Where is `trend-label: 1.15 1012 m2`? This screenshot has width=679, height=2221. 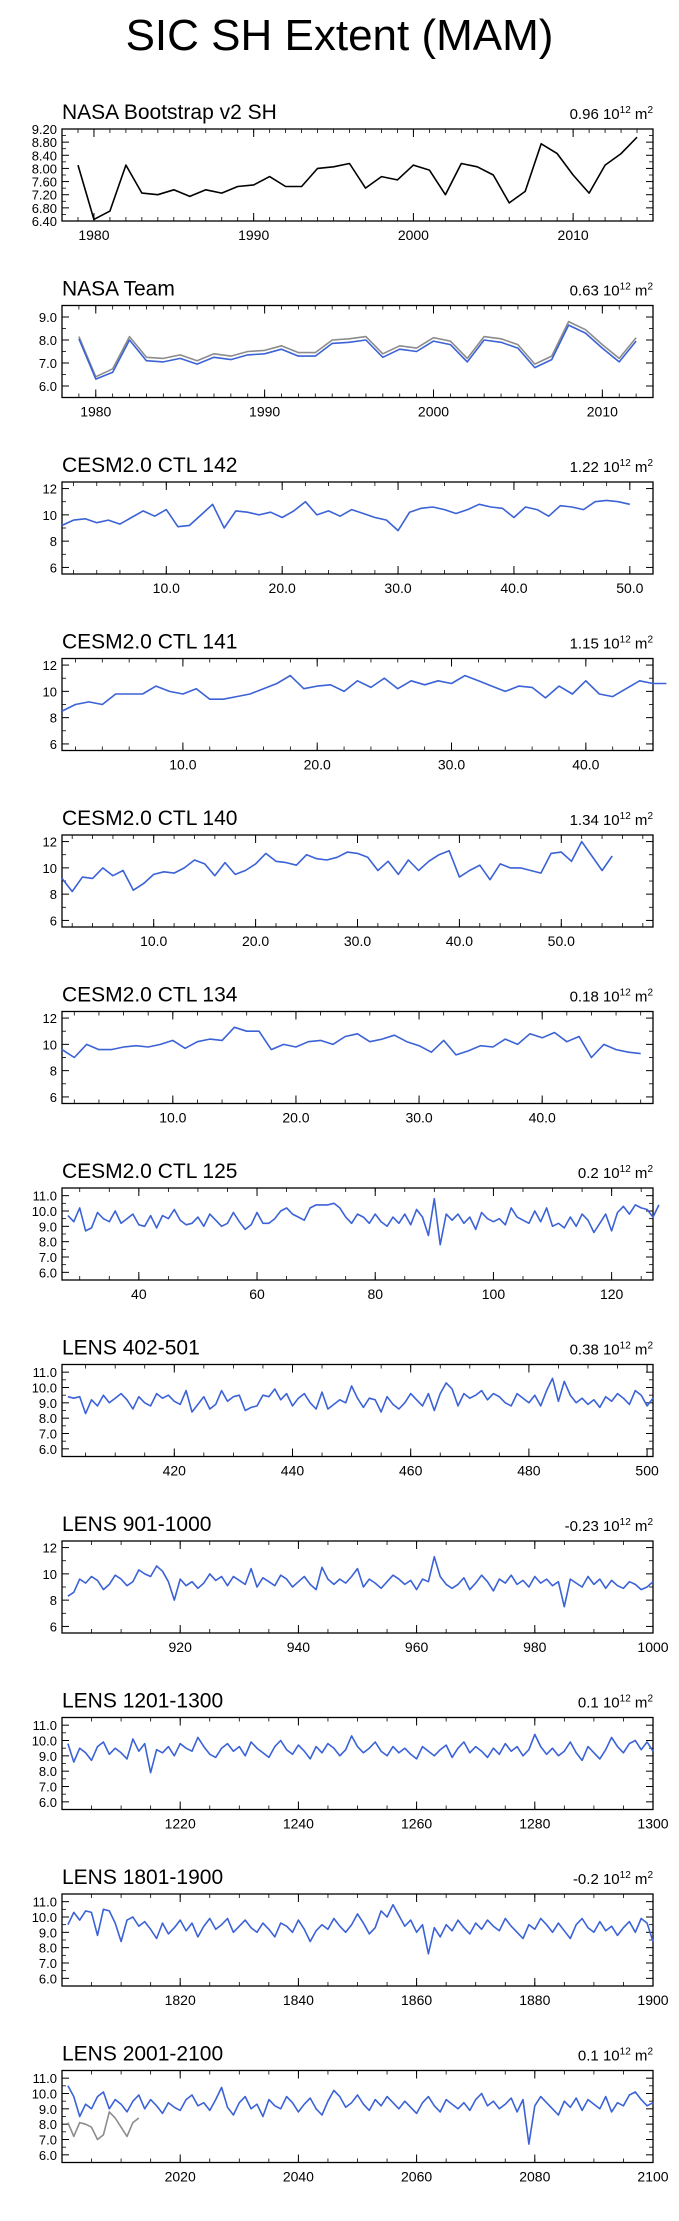
trend-label: 1.15 1012 m2 is located at coordinates (612, 644).